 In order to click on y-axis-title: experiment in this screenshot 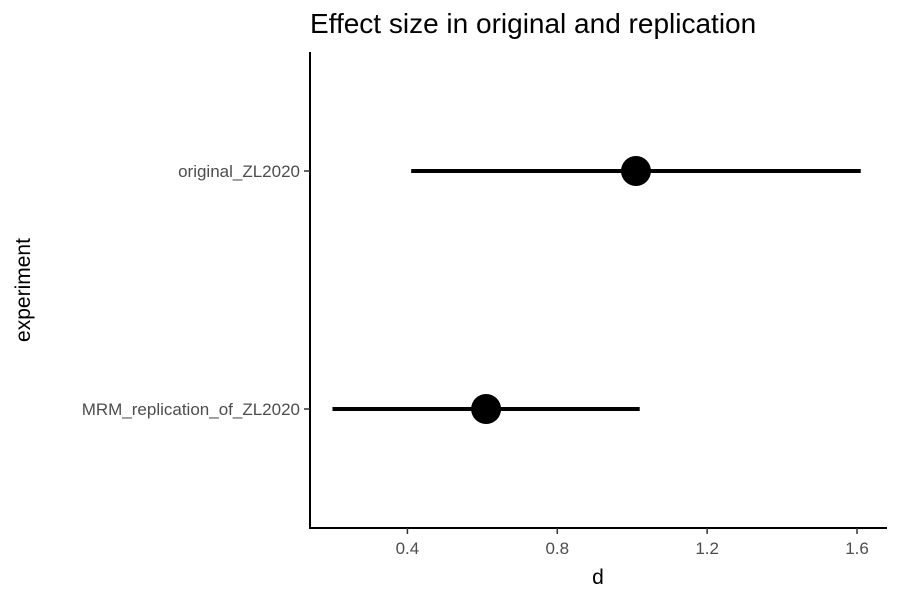, I will do `click(23, 290)`.